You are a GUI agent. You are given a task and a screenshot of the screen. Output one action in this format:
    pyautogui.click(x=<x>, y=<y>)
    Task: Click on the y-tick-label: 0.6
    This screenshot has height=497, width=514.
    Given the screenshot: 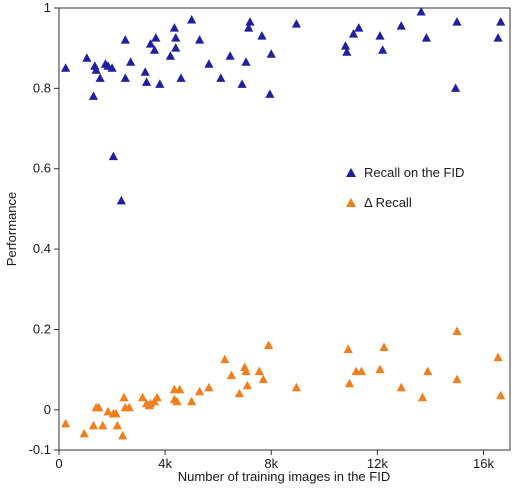 What is the action you would take?
    pyautogui.click(x=42, y=168)
    